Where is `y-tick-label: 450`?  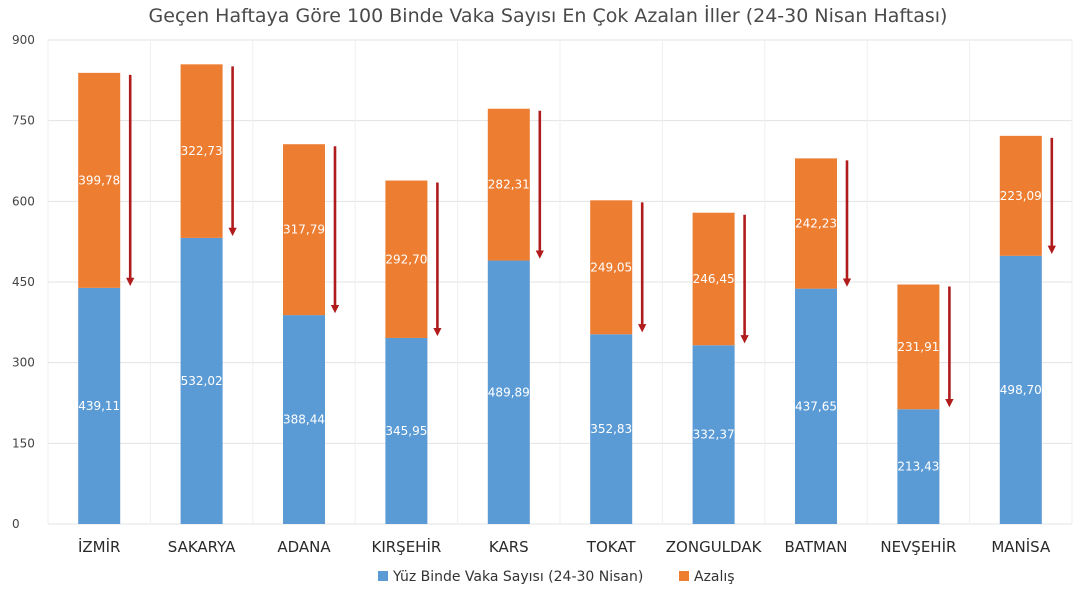 y-tick-label: 450 is located at coordinates (23, 282).